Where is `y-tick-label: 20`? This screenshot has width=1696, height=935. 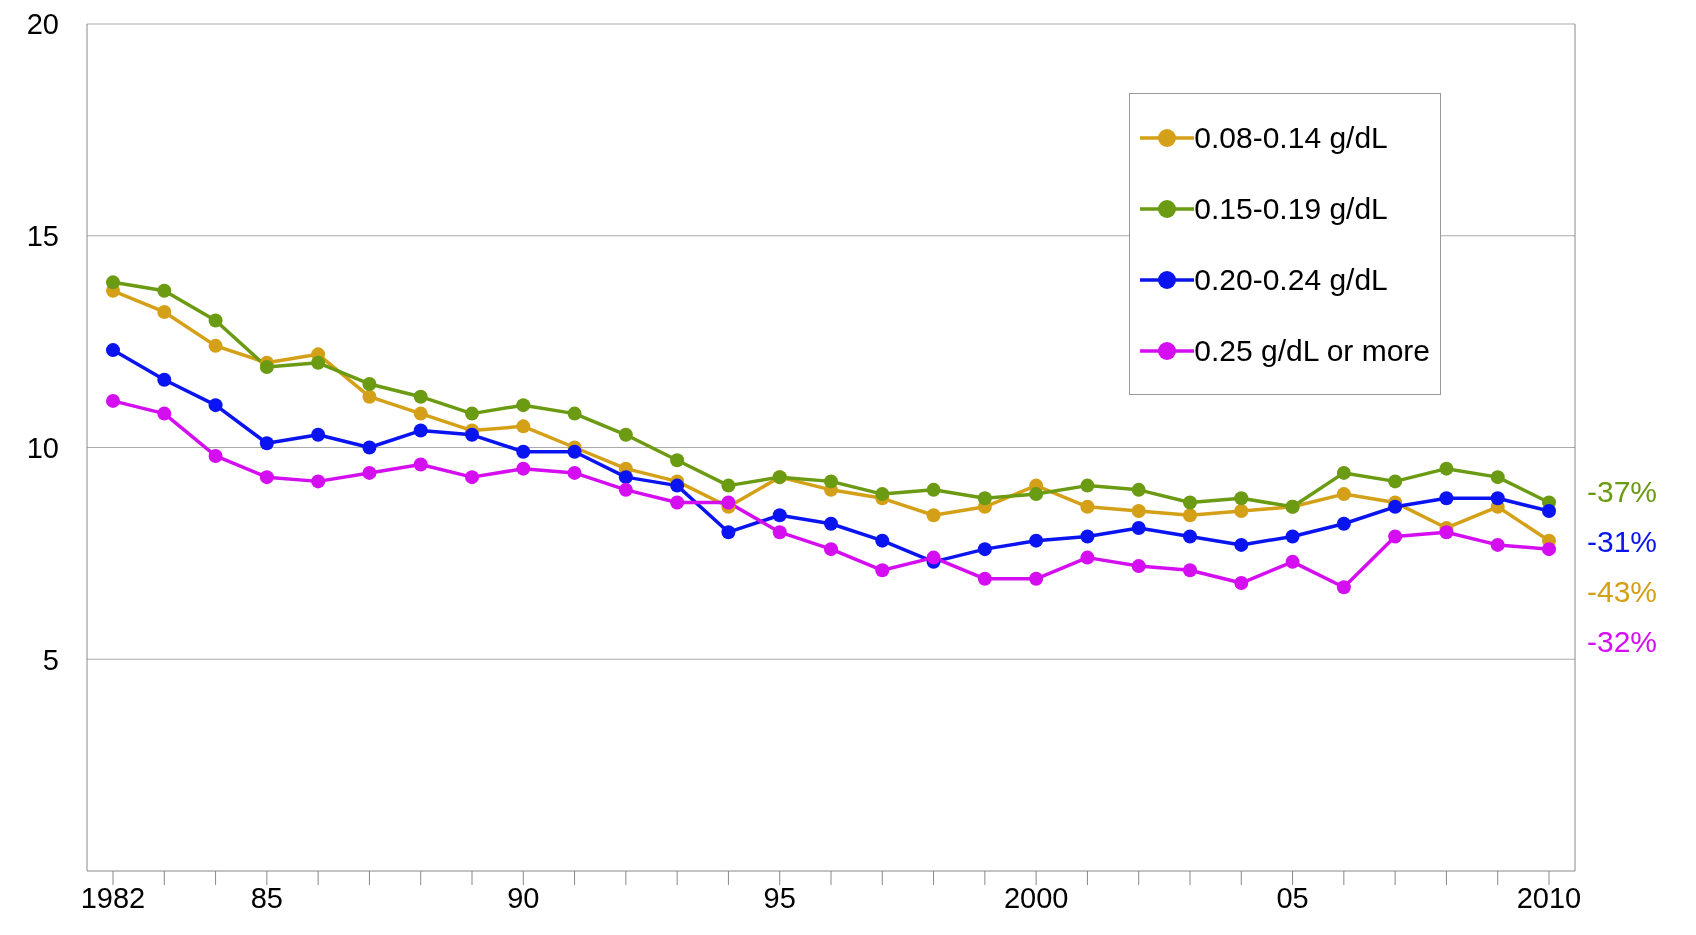 y-tick-label: 20 is located at coordinates (42, 24).